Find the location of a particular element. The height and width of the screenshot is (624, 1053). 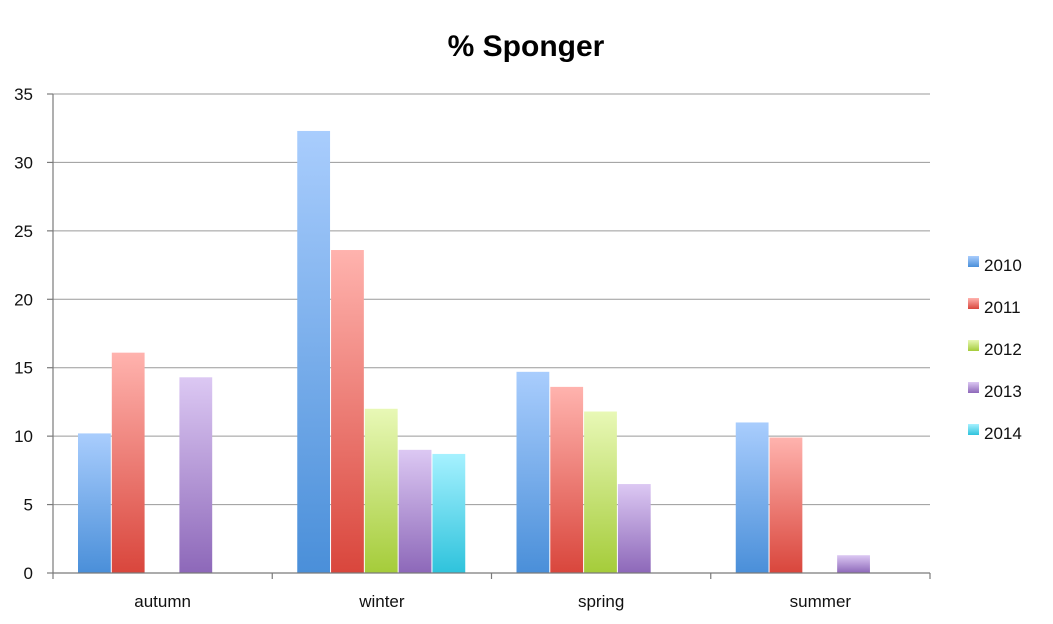

legend-swatch-2014 is located at coordinates (973, 429).